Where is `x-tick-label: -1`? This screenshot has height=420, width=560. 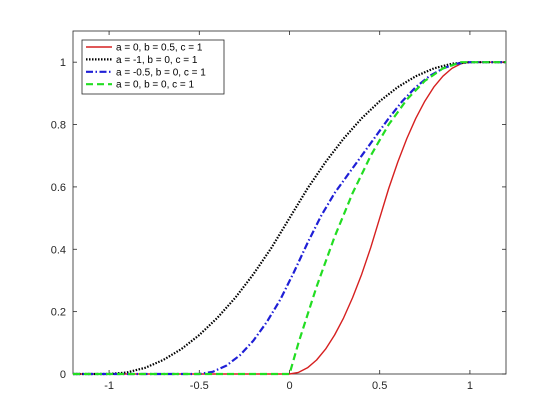 x-tick-label: -1 is located at coordinates (109, 386).